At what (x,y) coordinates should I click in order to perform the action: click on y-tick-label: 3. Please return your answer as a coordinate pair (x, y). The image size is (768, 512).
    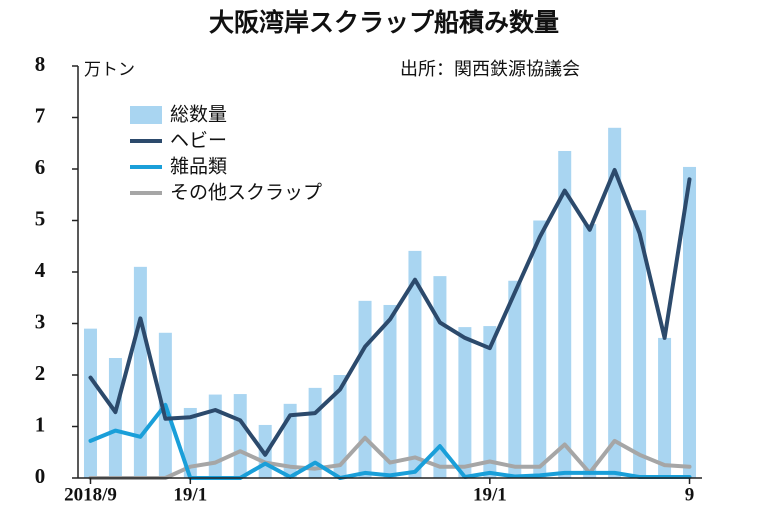
    Looking at the image, I should click on (40, 321).